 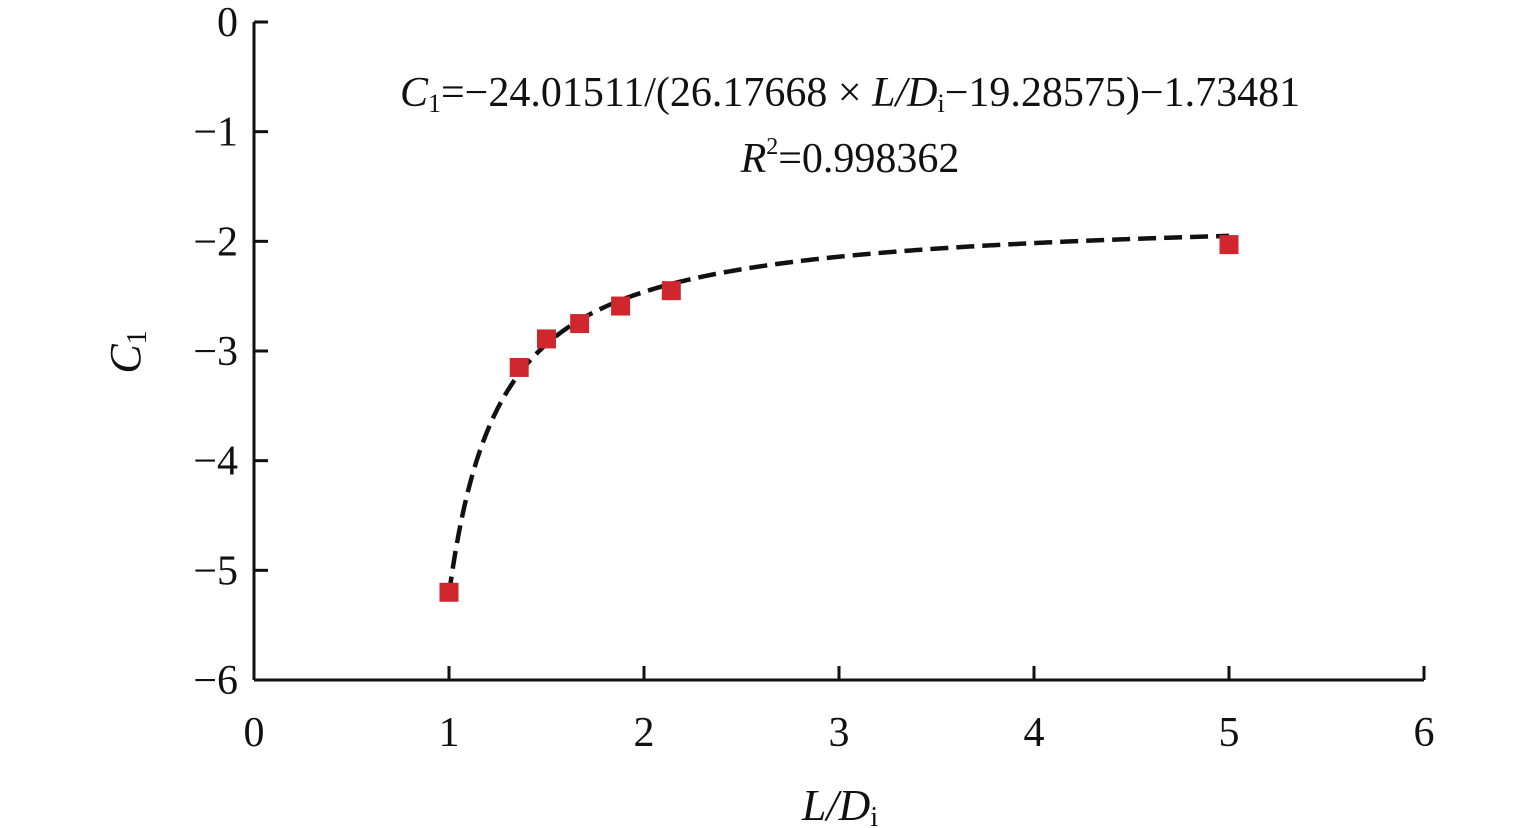 I want to click on y-tick-label: −4, so click(x=215, y=462).